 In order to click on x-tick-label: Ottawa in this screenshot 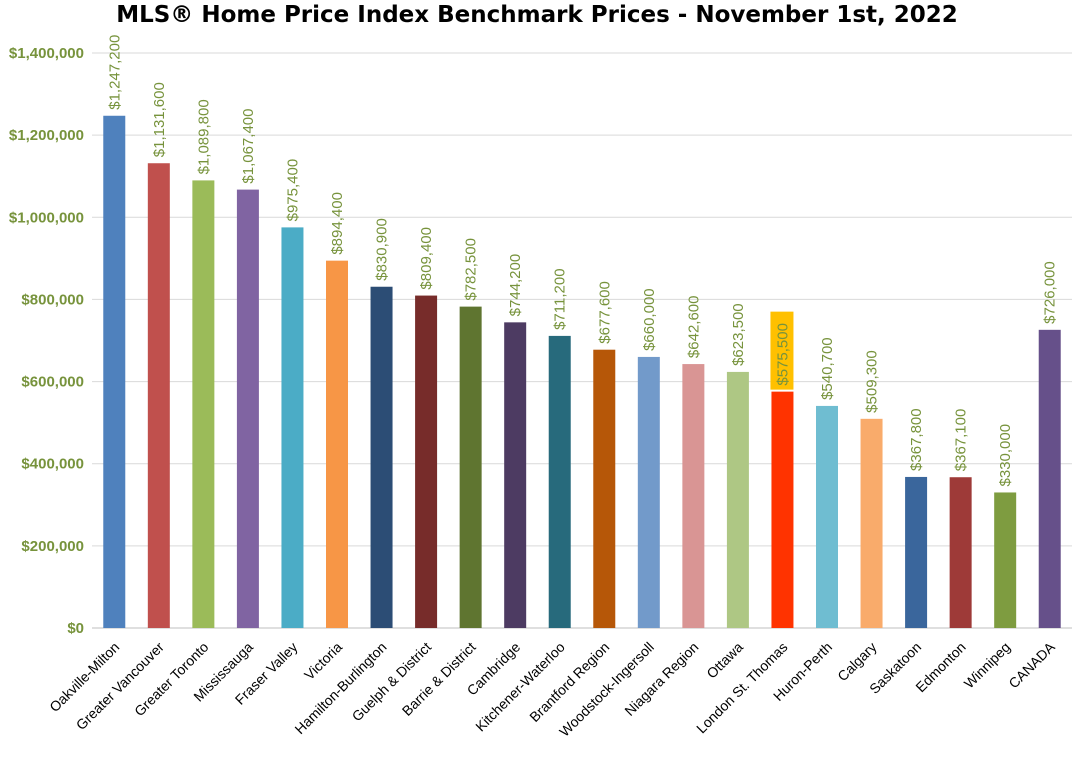, I will do `click(724, 660)`.